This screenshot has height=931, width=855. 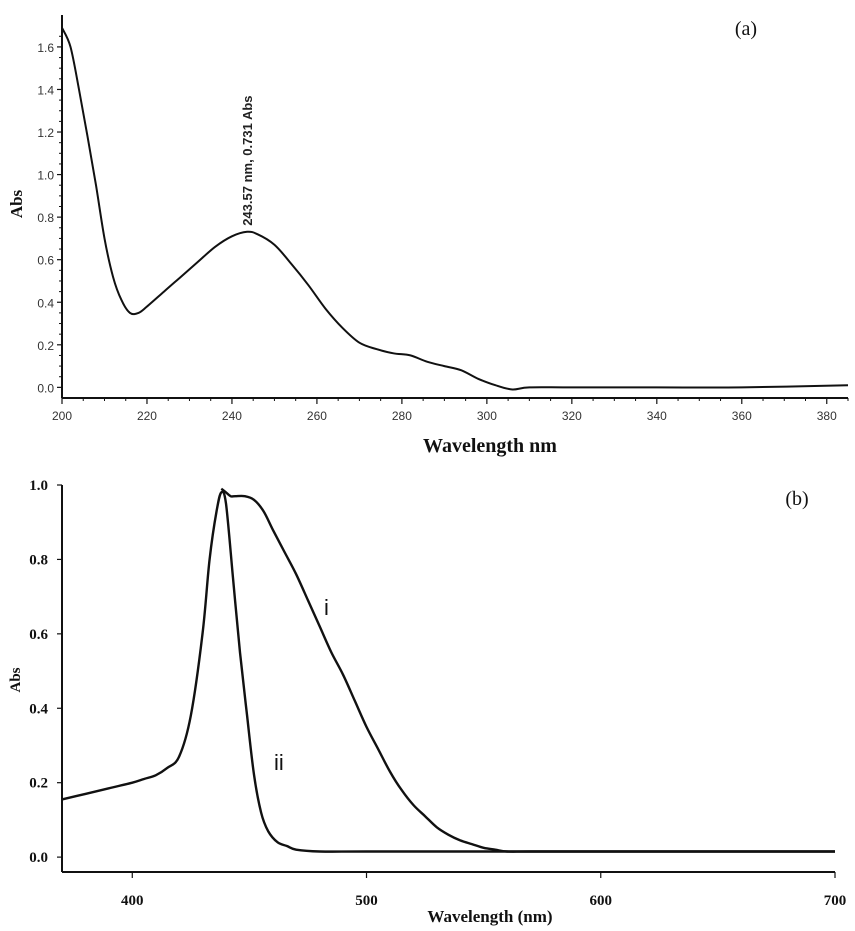 What do you see at coordinates (487, 416) in the screenshot?
I see `x-tick-label: 300` at bounding box center [487, 416].